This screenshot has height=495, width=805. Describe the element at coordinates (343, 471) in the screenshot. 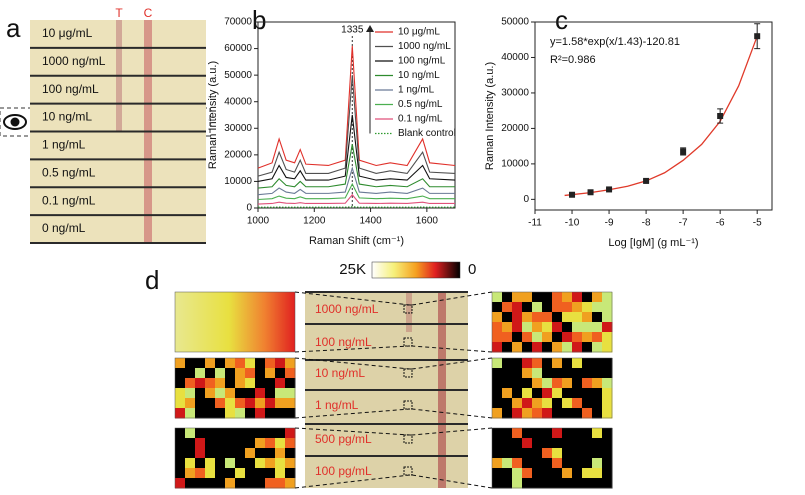

I see `strip-label: 100 pg/mL` at that location.